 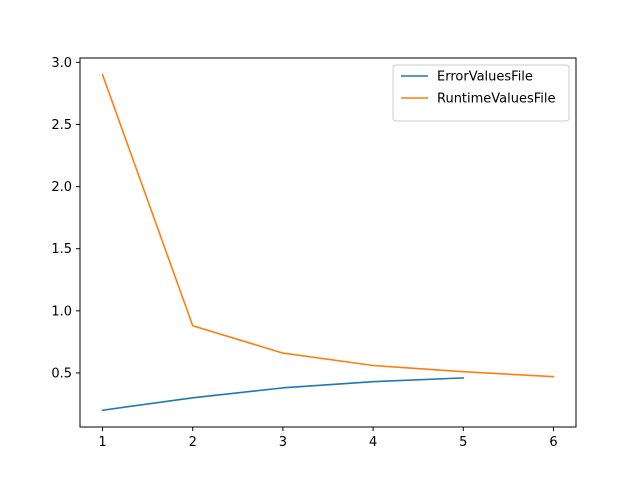 I want to click on x-tick-label: 6, so click(x=553, y=442).